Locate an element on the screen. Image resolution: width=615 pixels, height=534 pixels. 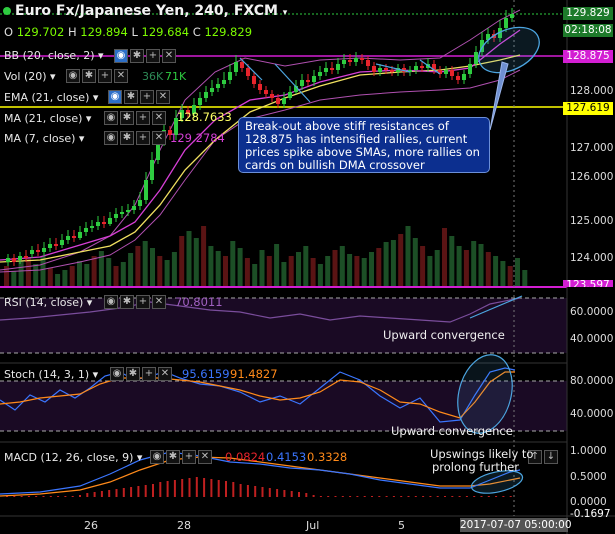
indicator-stoch-label: Stoch (14, 3, 1) ▾ is located at coordinates (51, 374).